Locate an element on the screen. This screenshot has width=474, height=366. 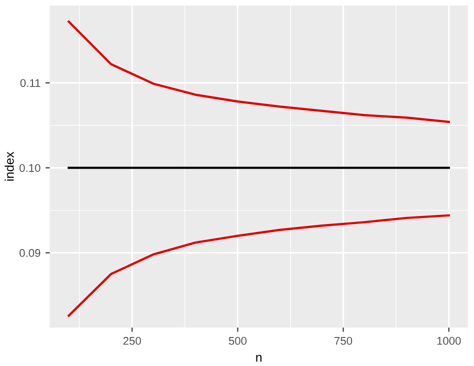
x-tick-label: 250 is located at coordinates (132, 340).